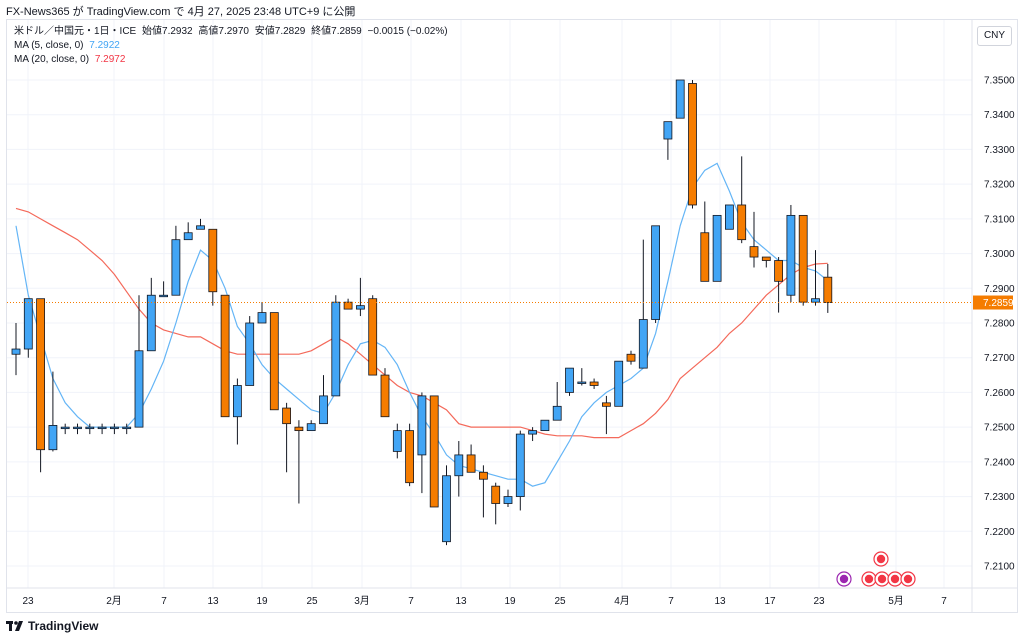 The width and height of the screenshot is (1024, 638). Describe the element at coordinates (407, 31) in the screenshot. I see `change-value: −0.0015 (−0.02%)` at that location.